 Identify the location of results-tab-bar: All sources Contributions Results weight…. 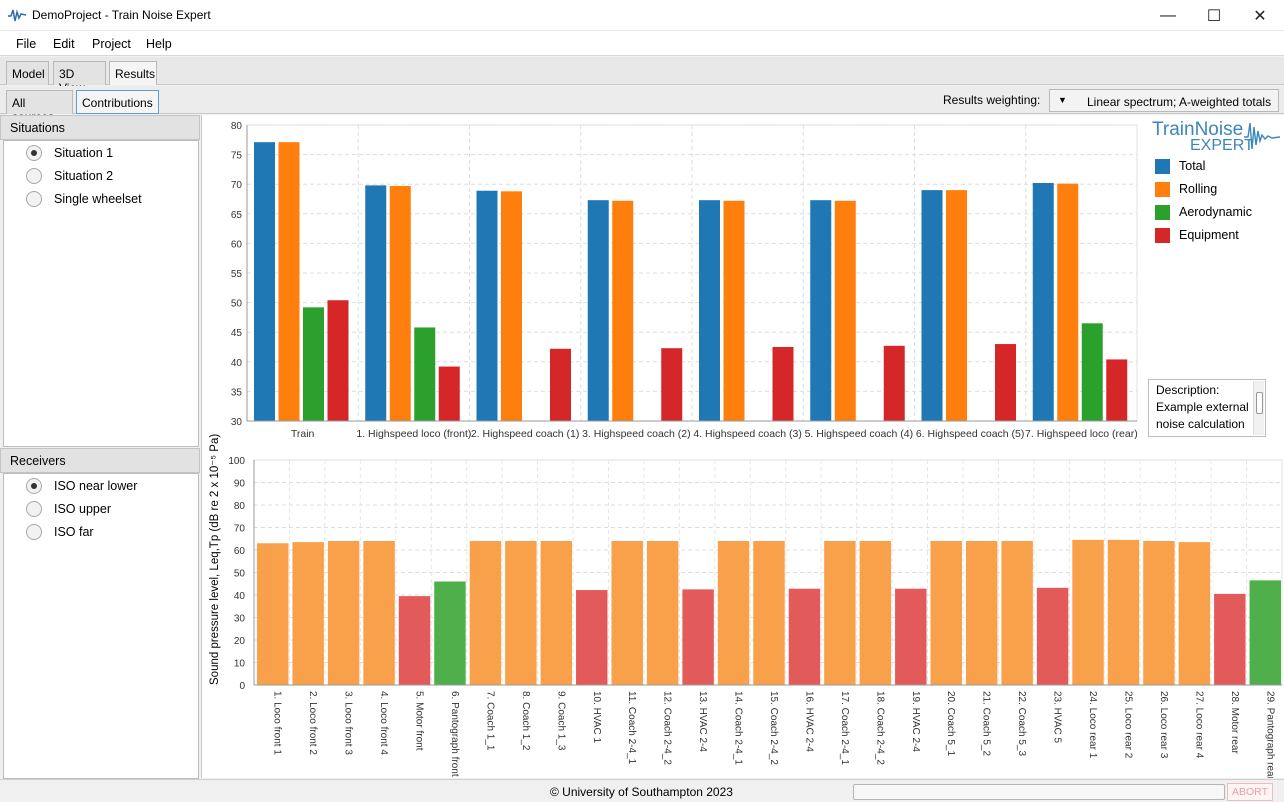
(642, 105).